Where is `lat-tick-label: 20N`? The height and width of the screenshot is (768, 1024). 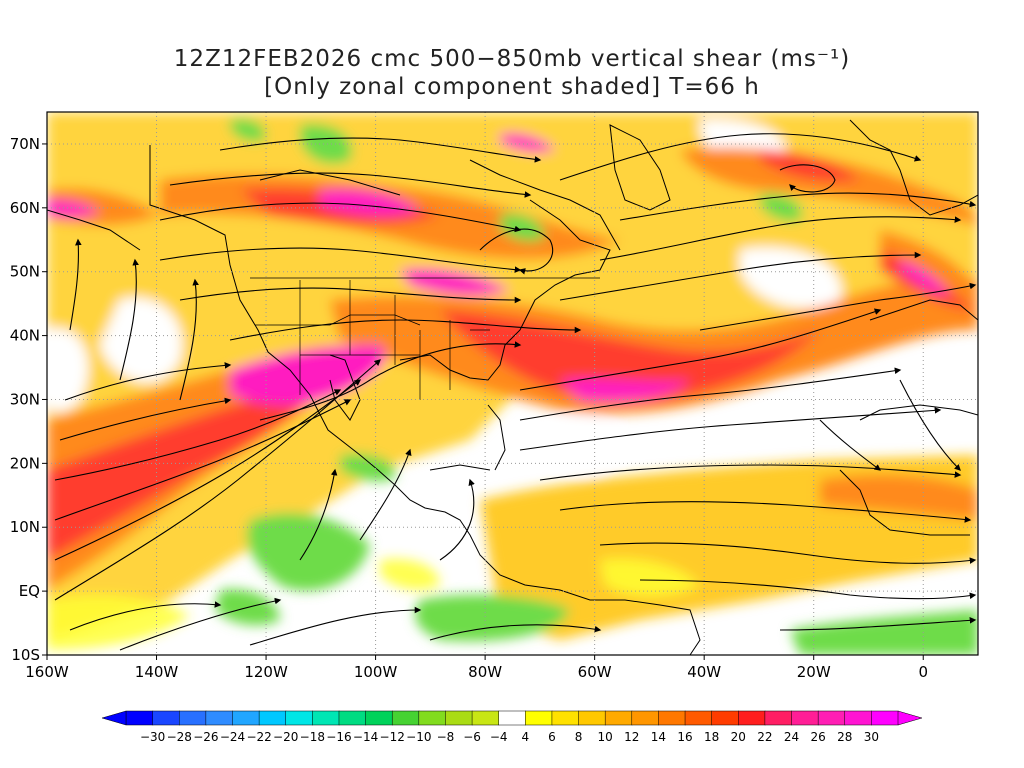
lat-tick-label: 20N is located at coordinates (25, 463).